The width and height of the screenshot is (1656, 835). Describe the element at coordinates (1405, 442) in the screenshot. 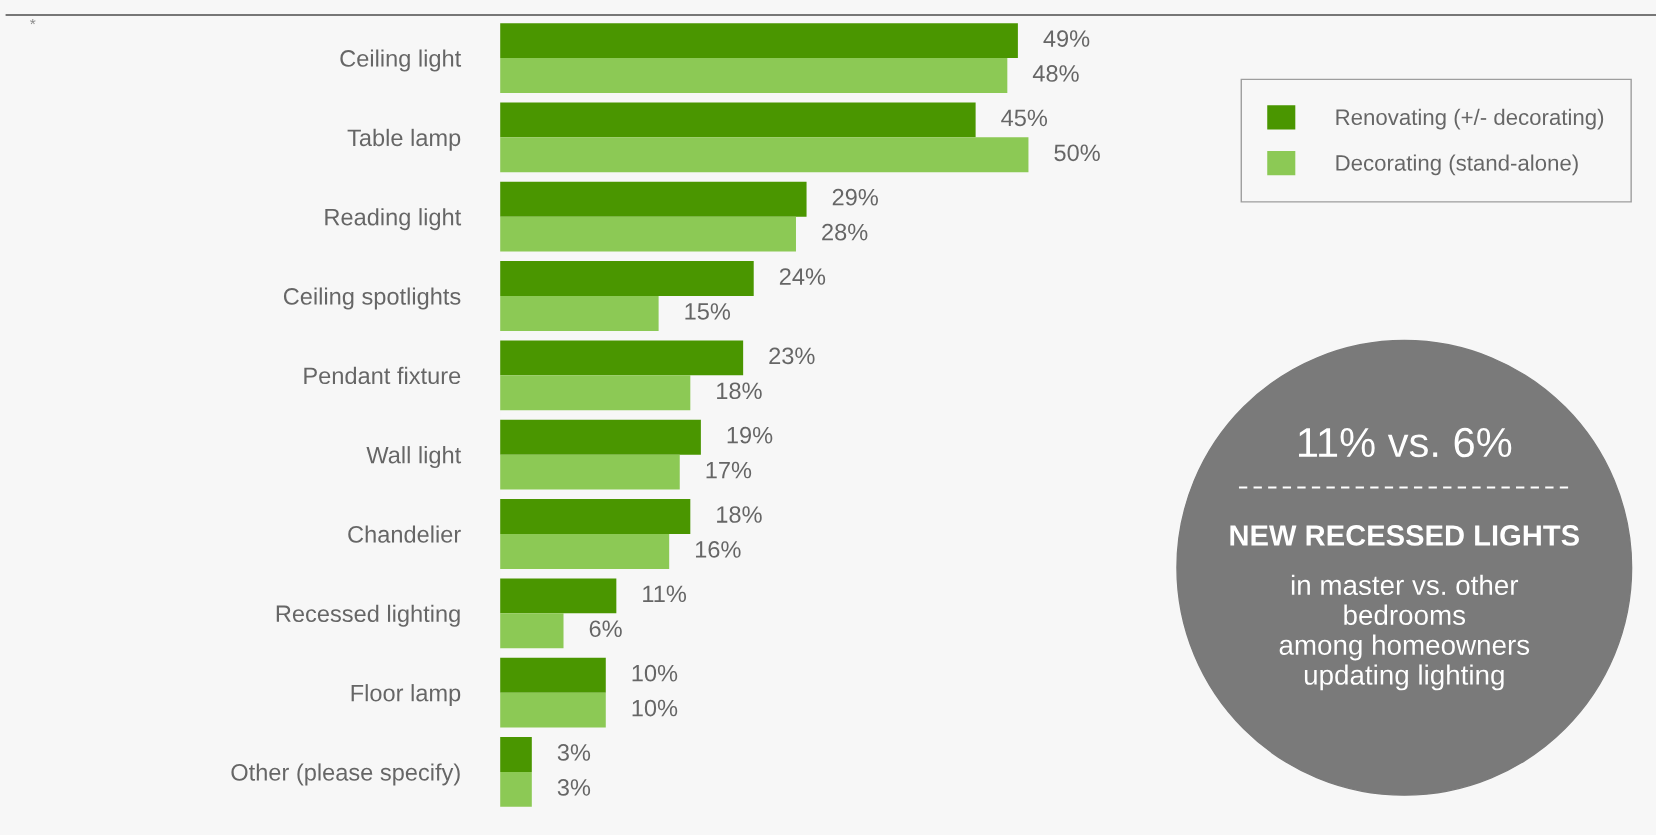

I see `text: 11% vs. 6%` at that location.